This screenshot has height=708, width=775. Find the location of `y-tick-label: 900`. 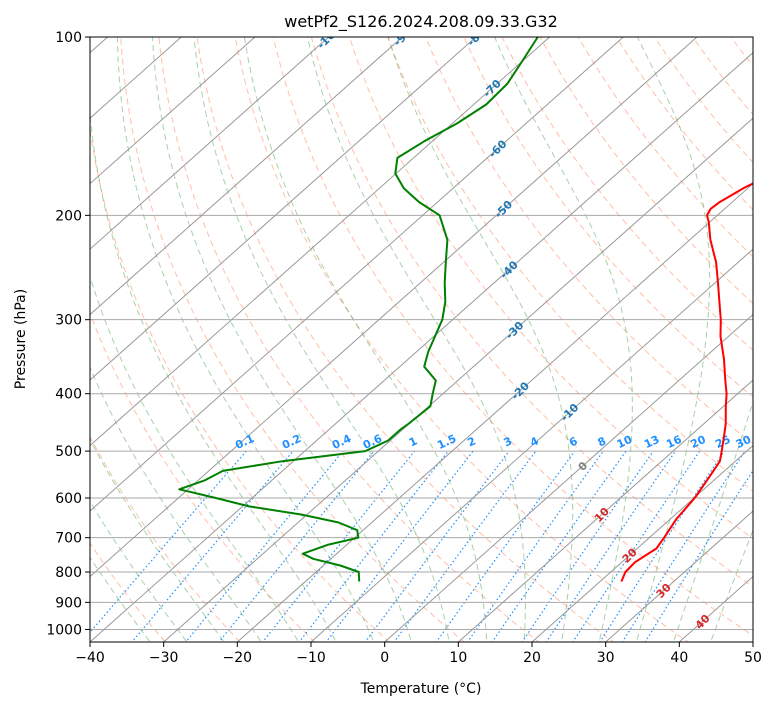

y-tick-label: 900 is located at coordinates (68, 603).